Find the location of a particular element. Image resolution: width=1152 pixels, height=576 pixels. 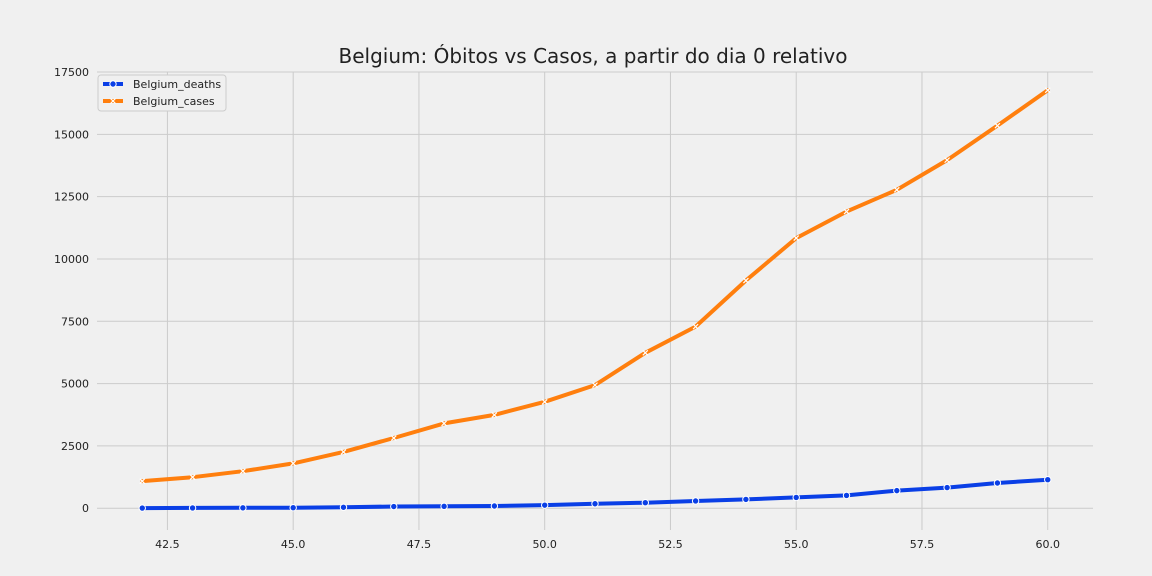

y-tick-label: 17500 is located at coordinates (71, 72).